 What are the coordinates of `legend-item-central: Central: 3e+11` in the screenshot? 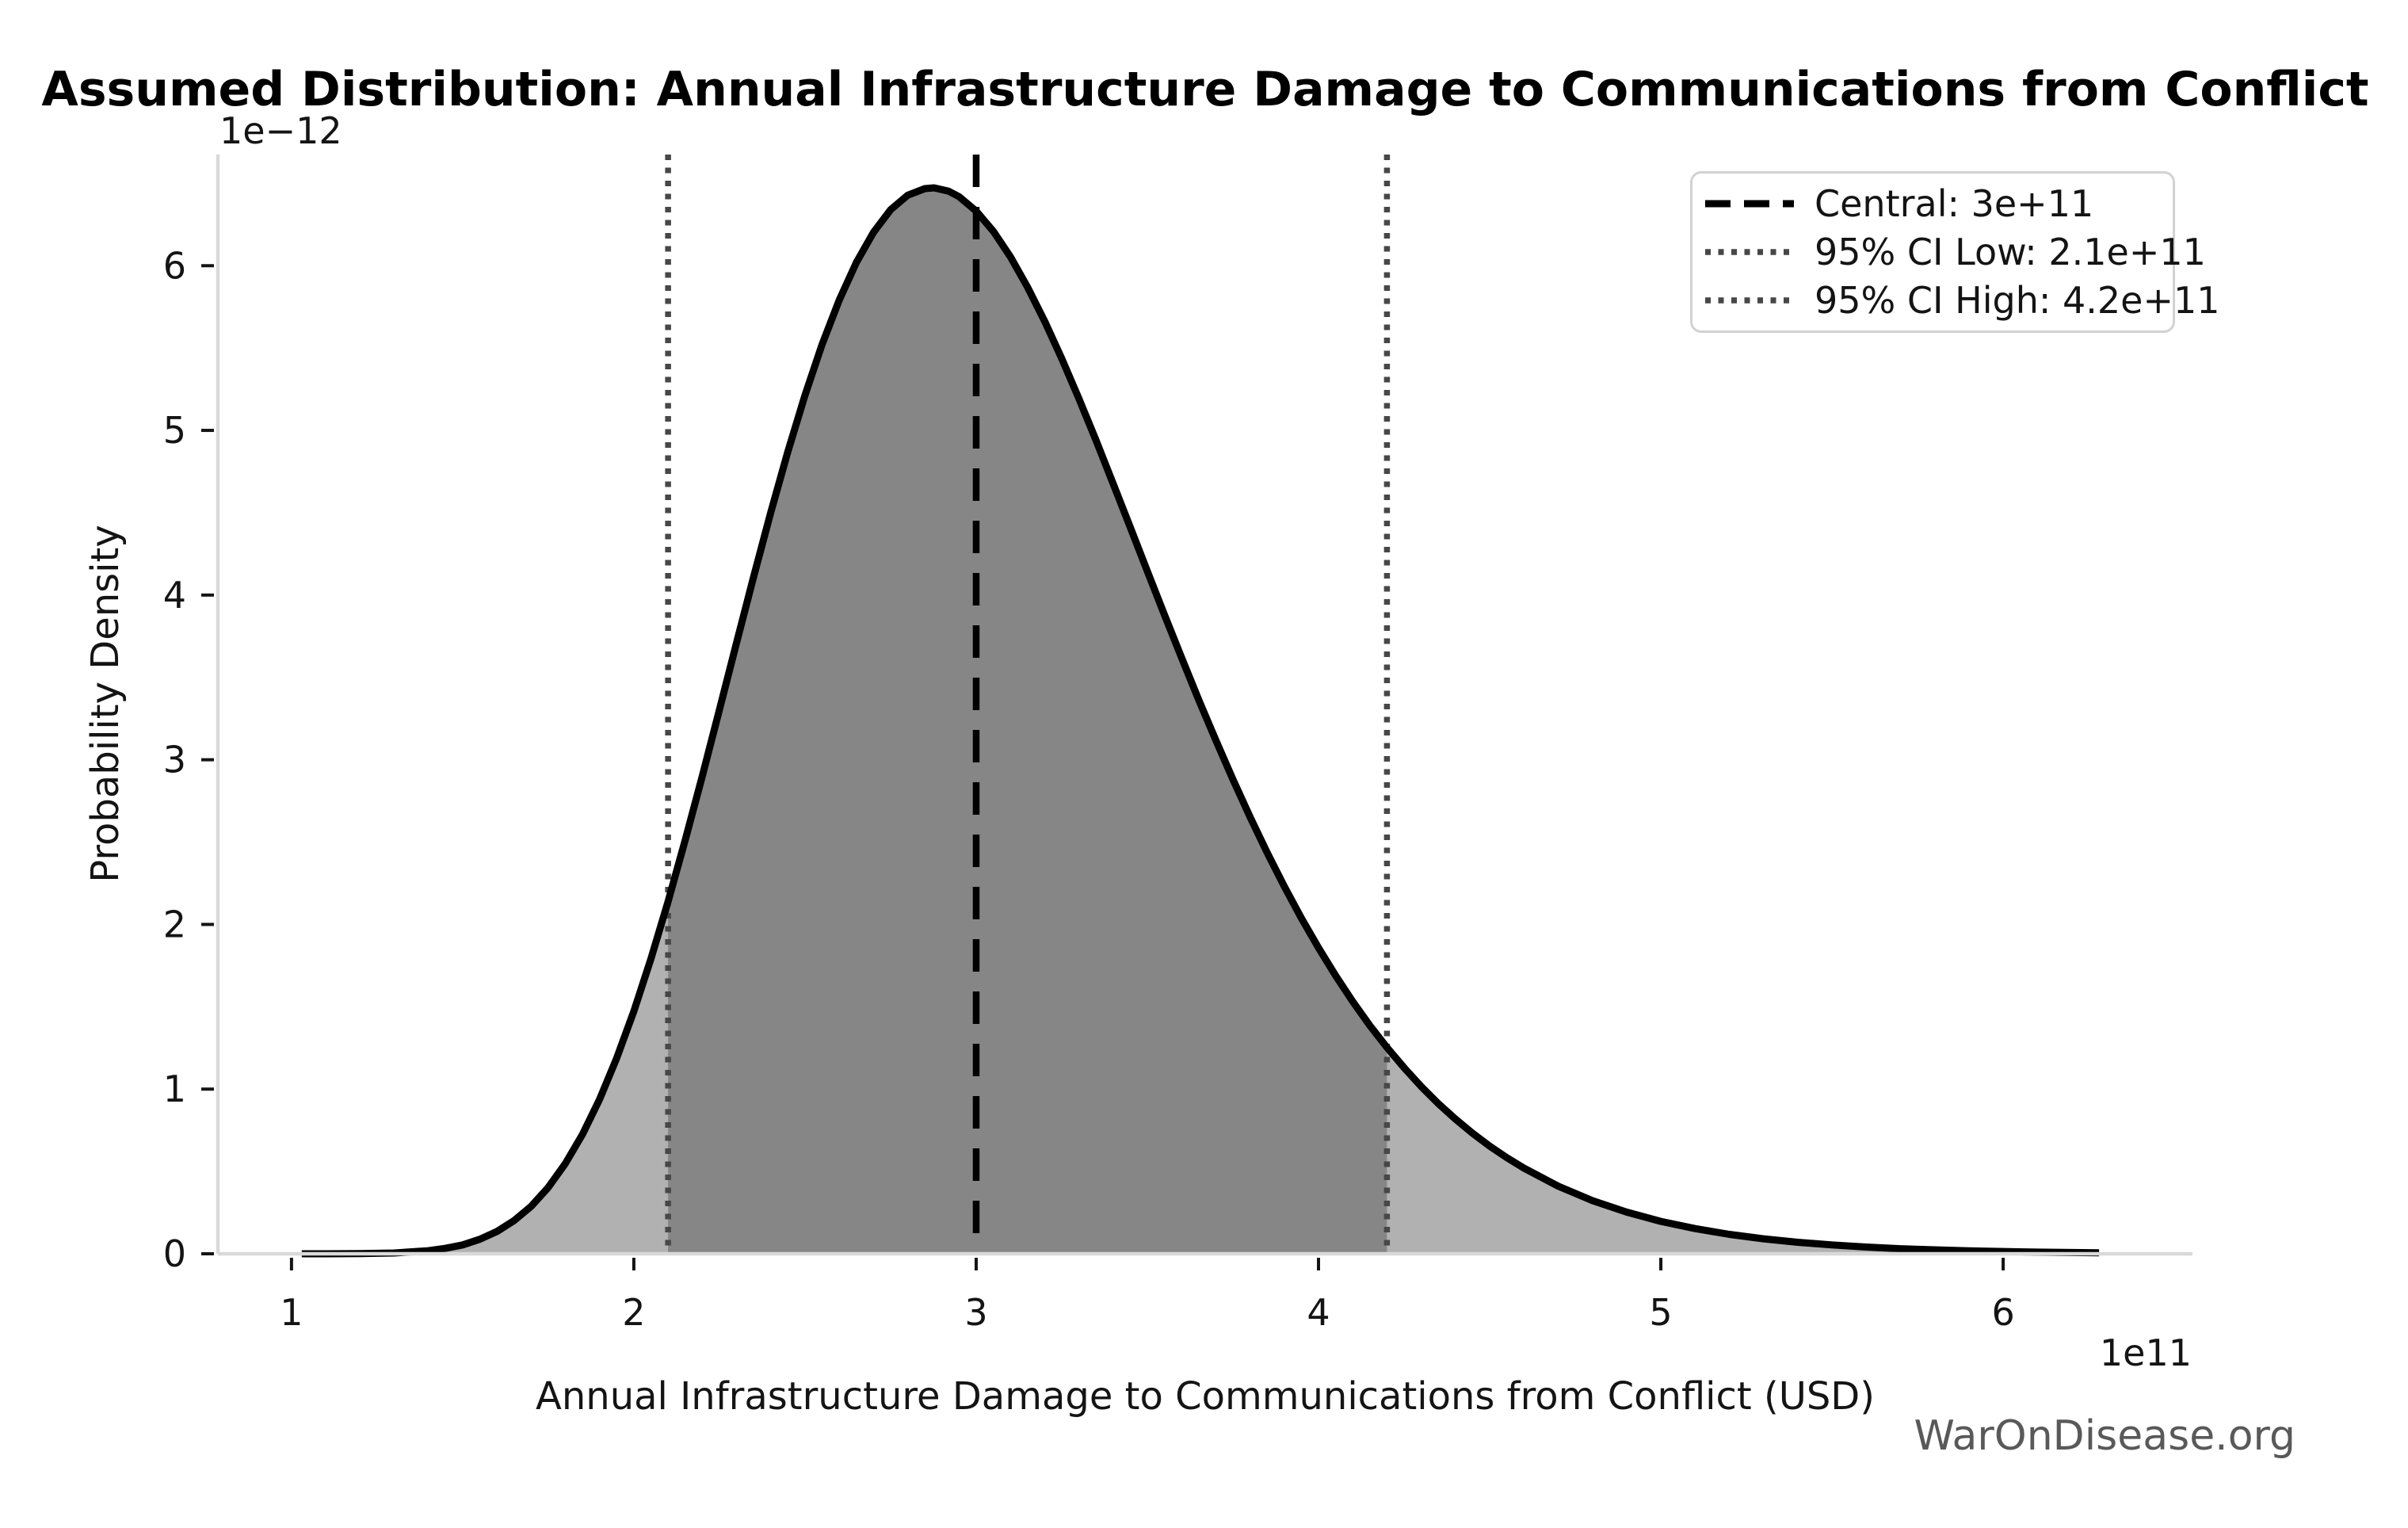 It's located at (1933, 204).